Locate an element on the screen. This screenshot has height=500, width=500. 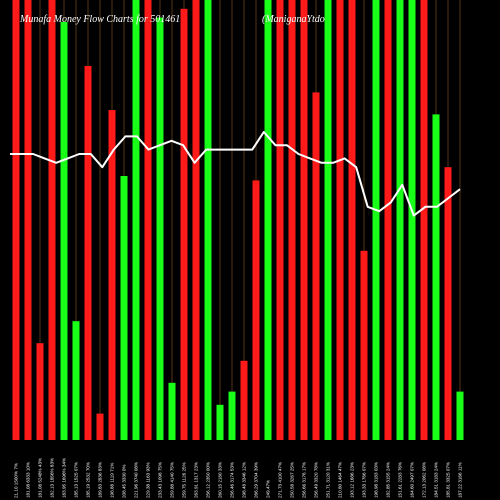
x-tick-label: 185.13 1525 07% is located at coordinates (76, 480).